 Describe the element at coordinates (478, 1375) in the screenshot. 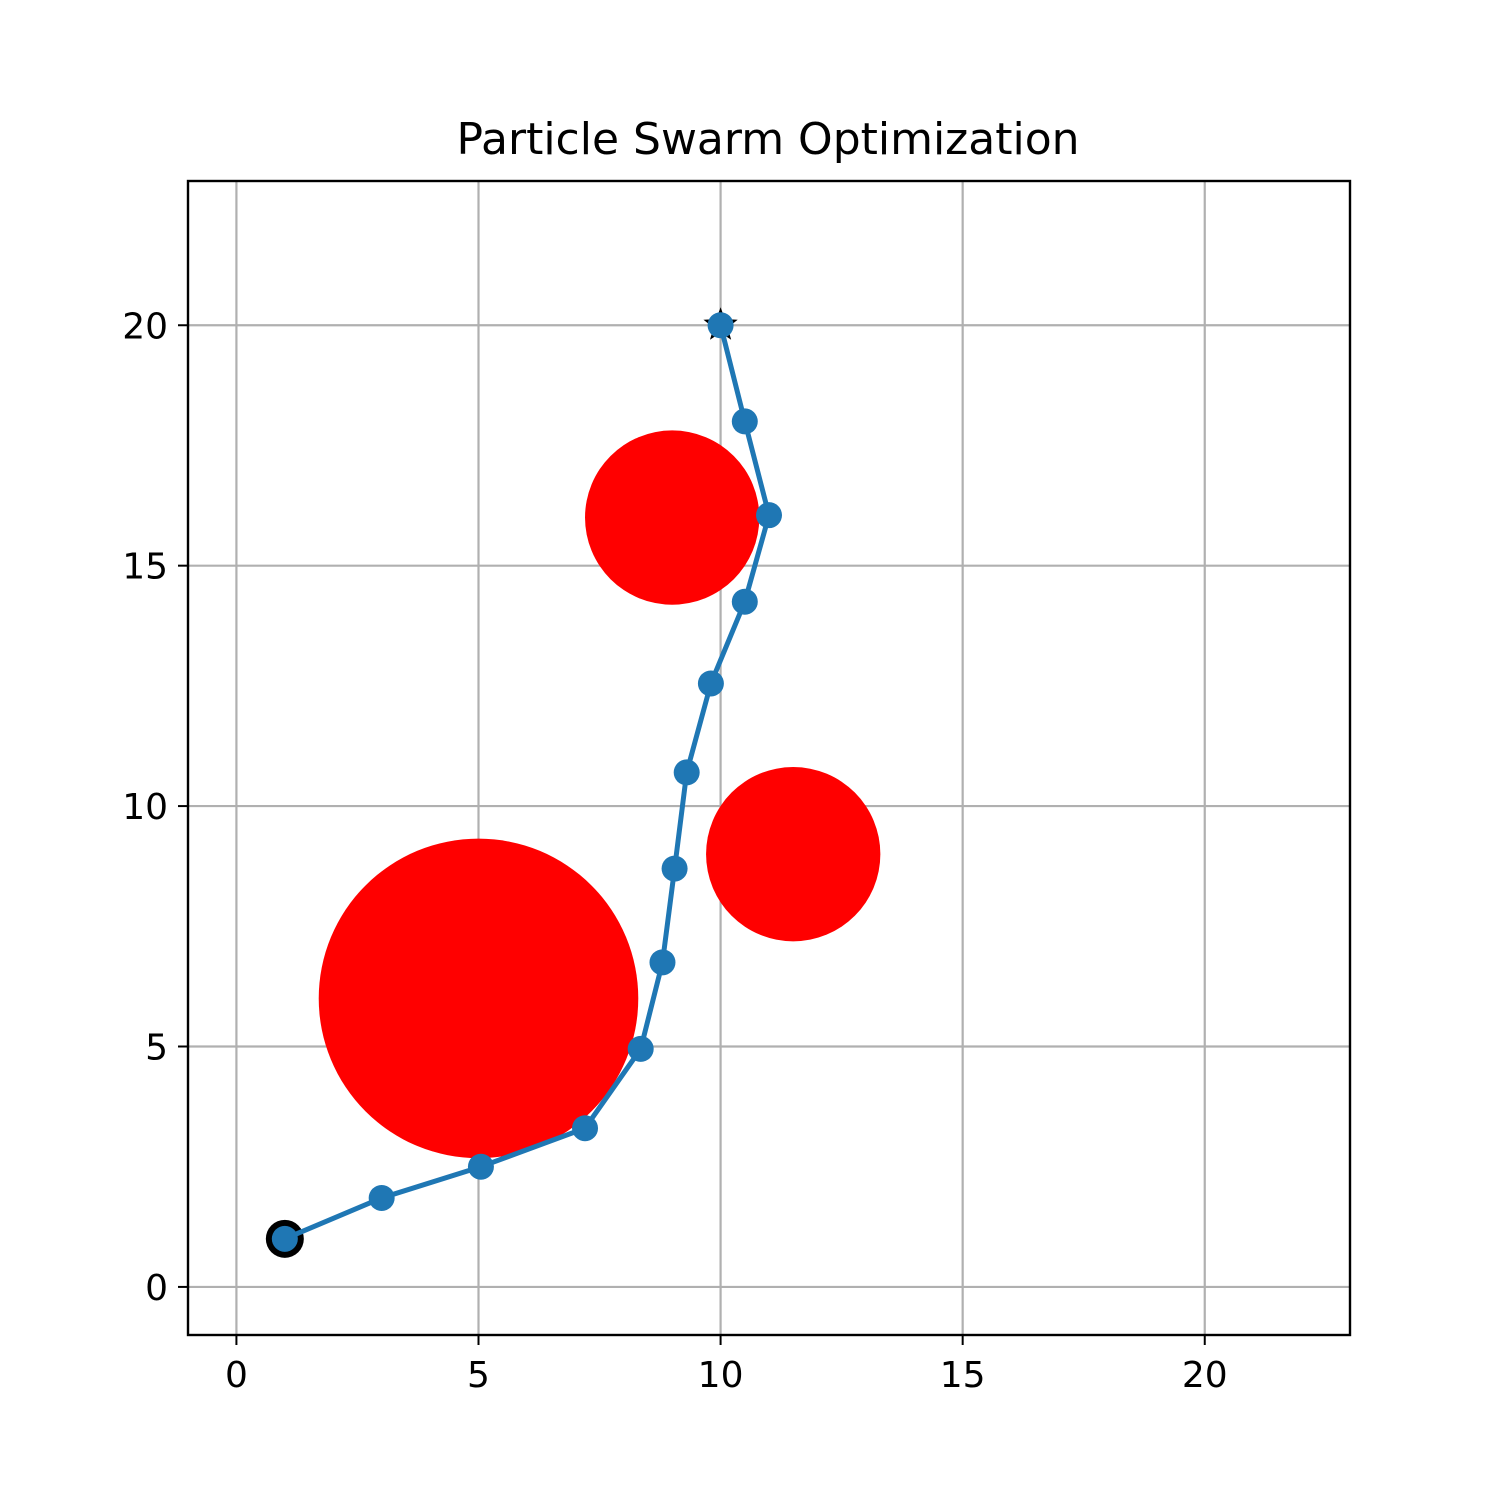

I see `x-tick-label: 5` at that location.